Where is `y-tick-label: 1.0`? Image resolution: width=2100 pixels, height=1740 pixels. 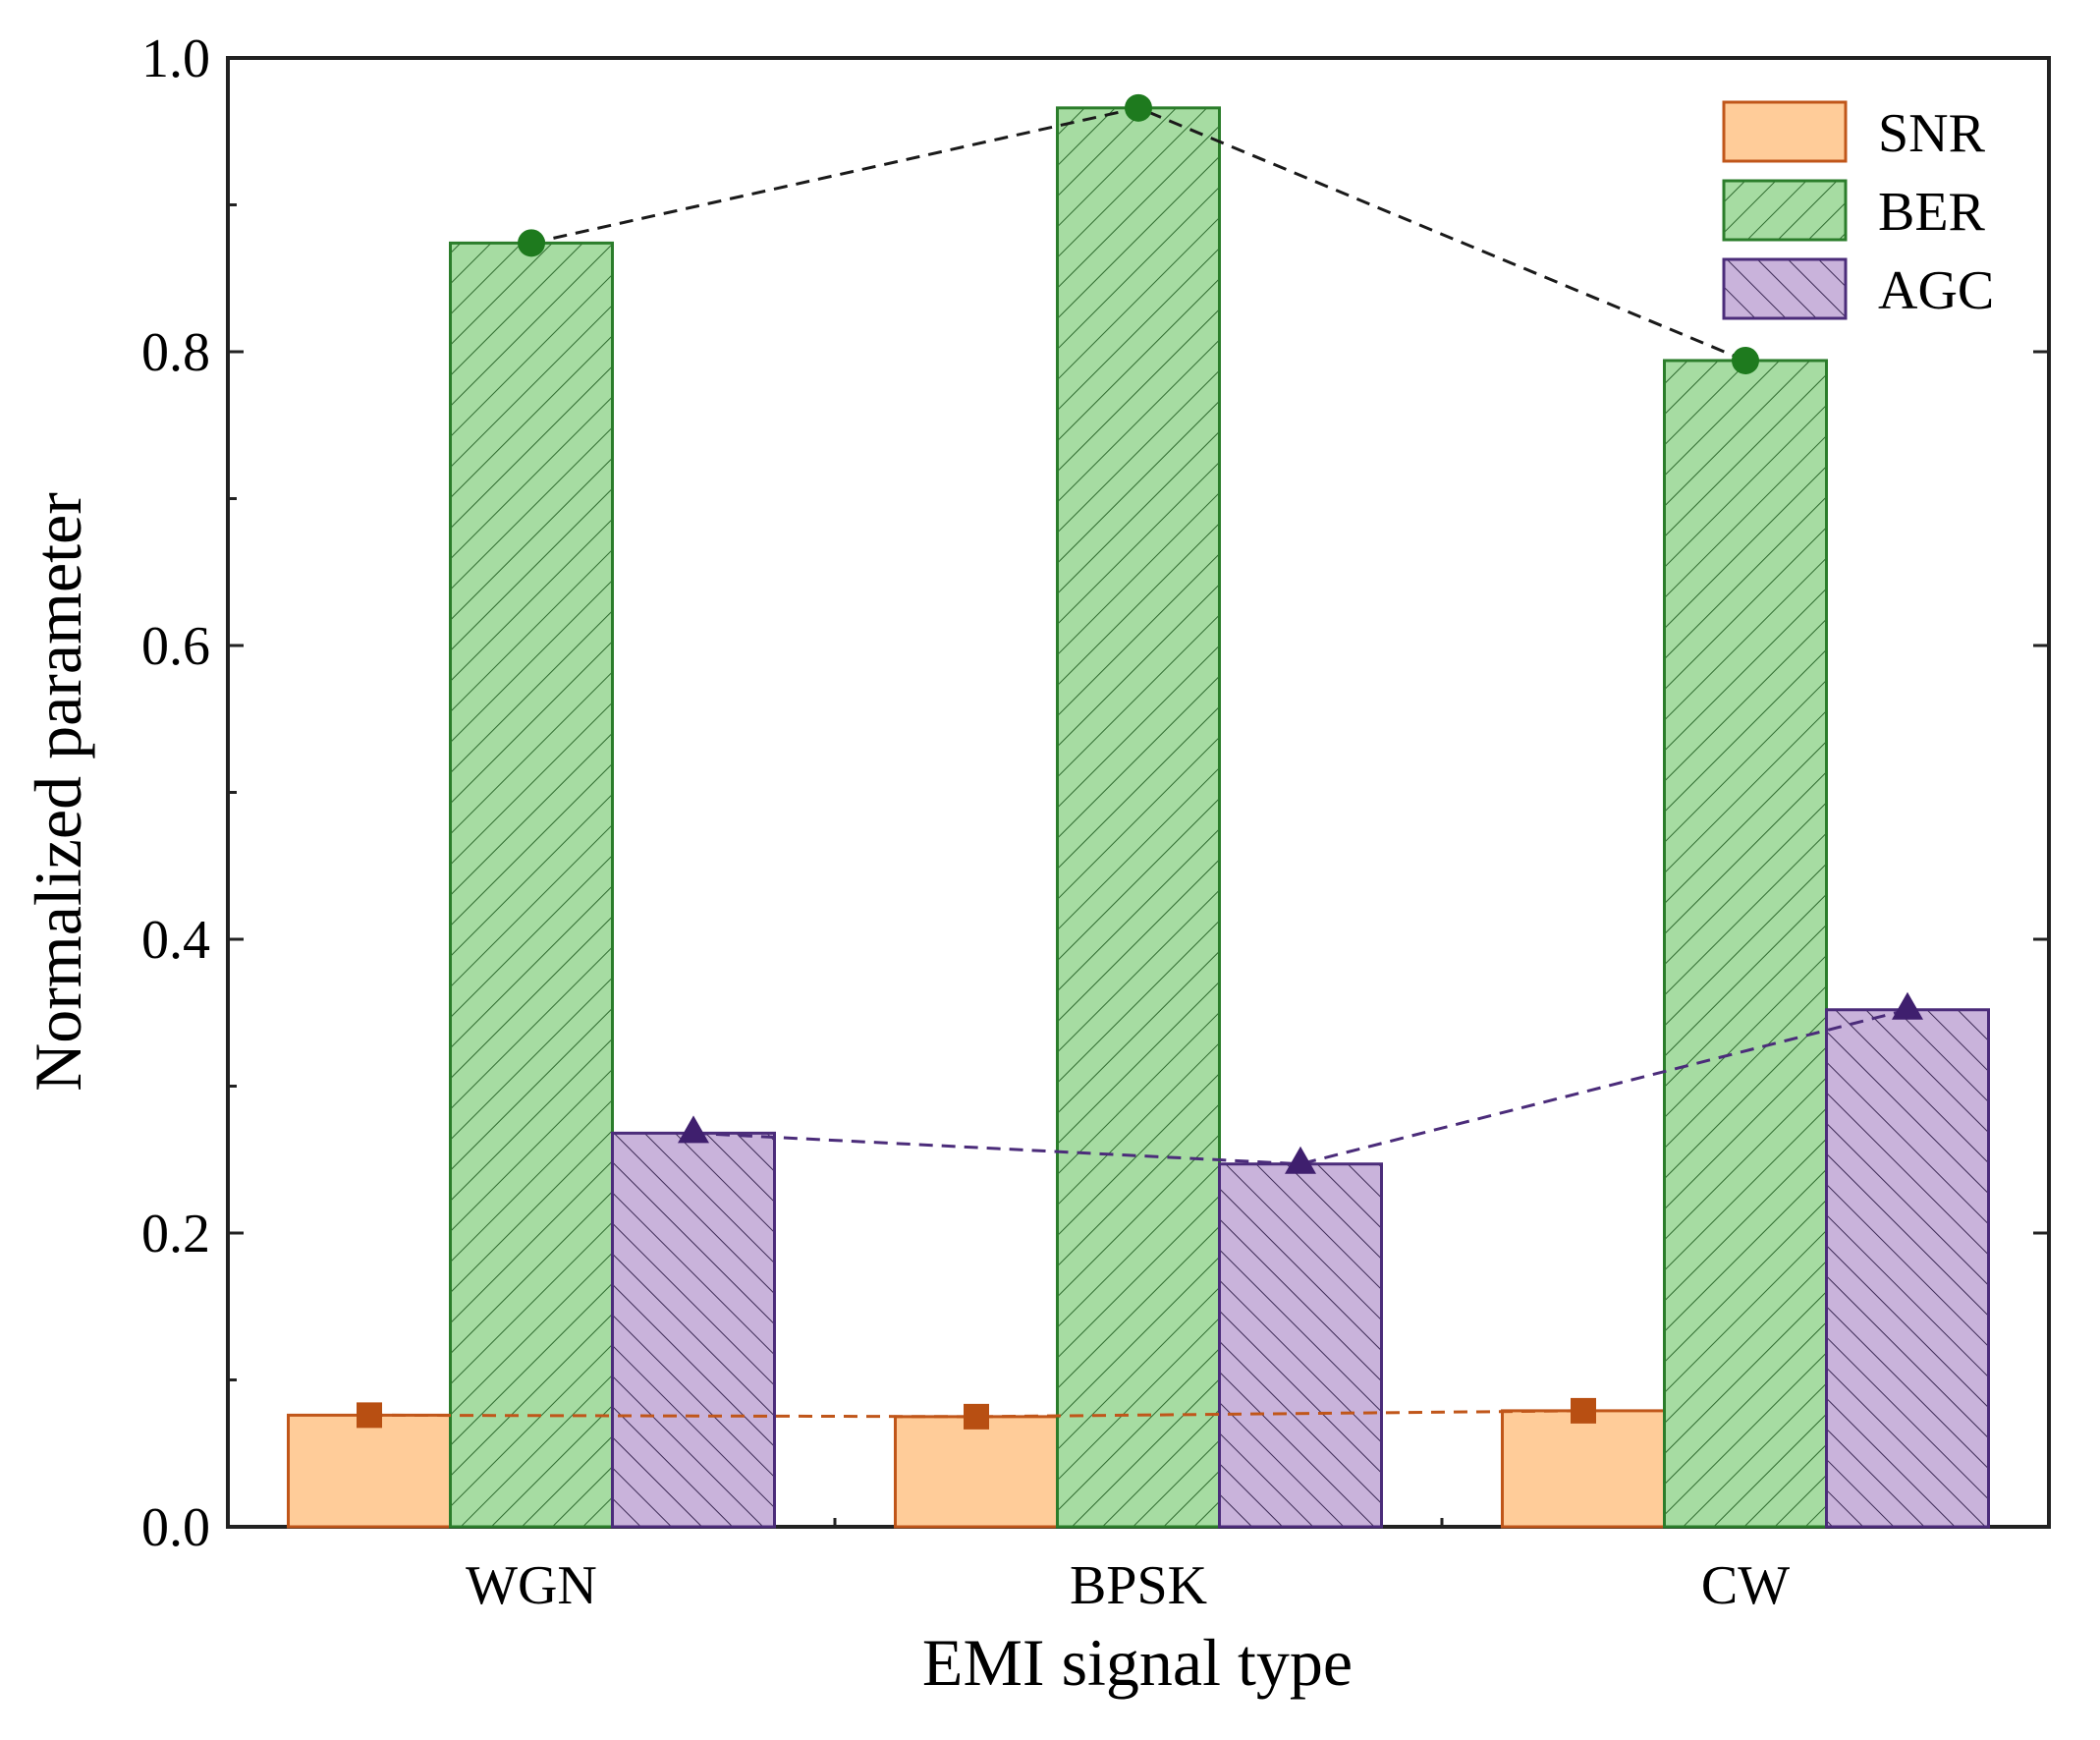 y-tick-label: 1.0 is located at coordinates (175, 58).